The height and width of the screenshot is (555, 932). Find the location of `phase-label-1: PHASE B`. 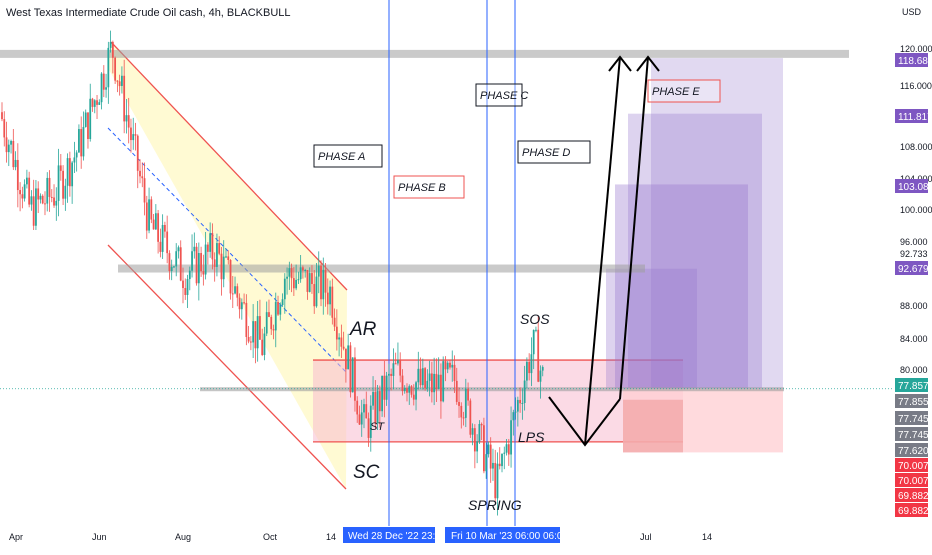

phase-label-1: PHASE B is located at coordinates (422, 188).